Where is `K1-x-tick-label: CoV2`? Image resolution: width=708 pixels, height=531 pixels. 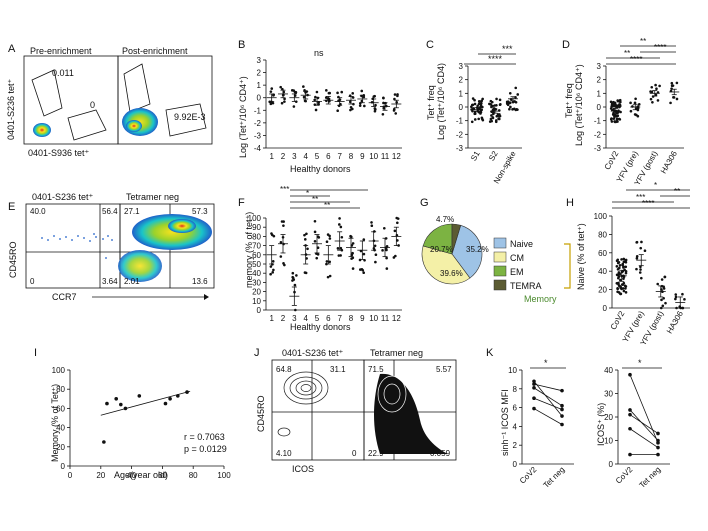
K1-x-tick-label: CoV2 is located at coordinates (528, 475).